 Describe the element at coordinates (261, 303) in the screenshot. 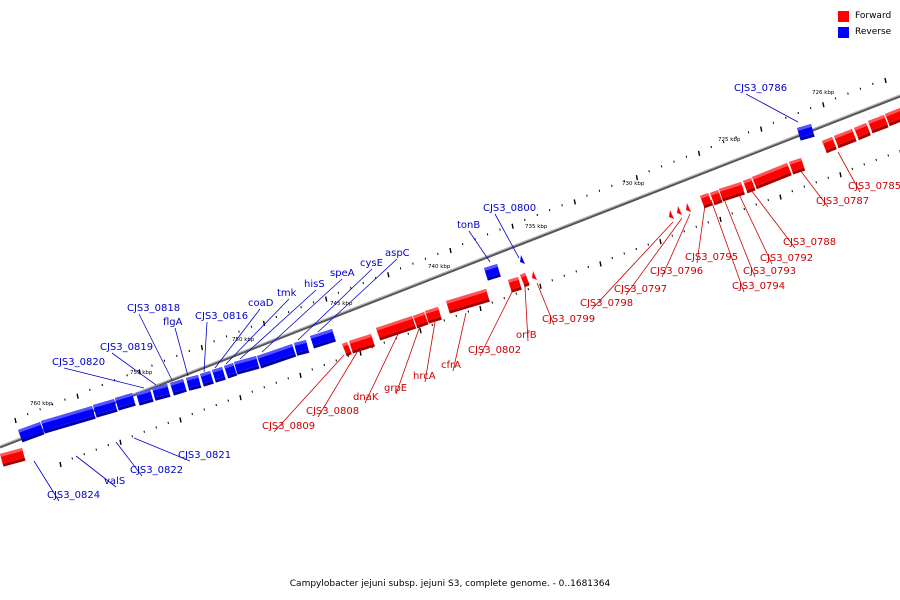

I see `gene-label-reverse: coaD` at that location.